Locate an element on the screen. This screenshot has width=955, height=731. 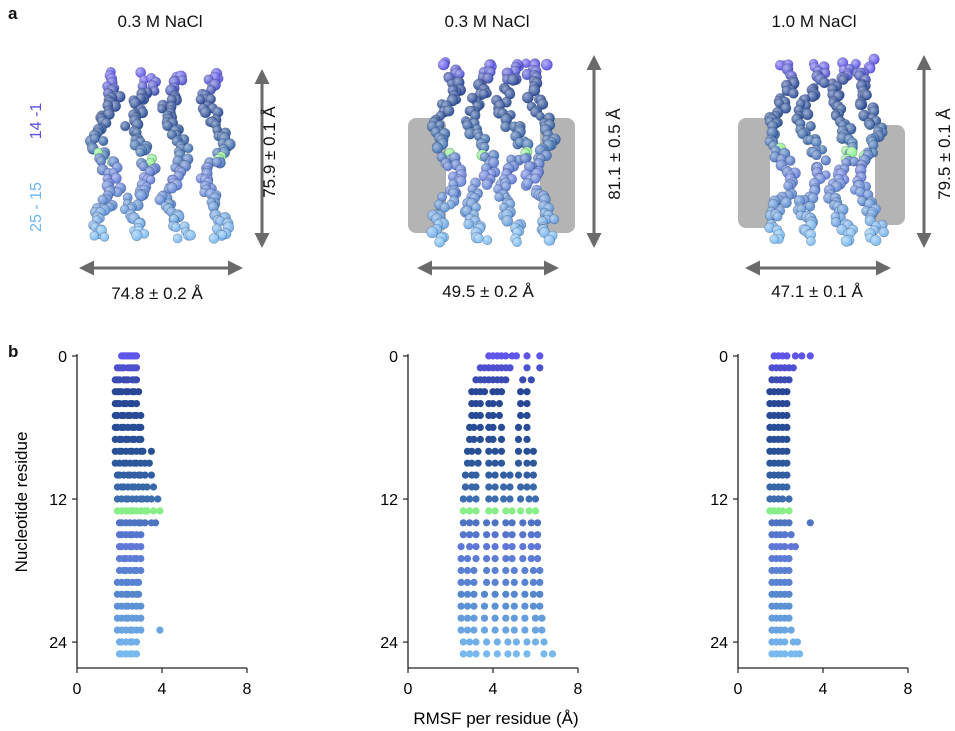
width-measure-1: 74.8 ± 0.2 Å is located at coordinates (157, 293).